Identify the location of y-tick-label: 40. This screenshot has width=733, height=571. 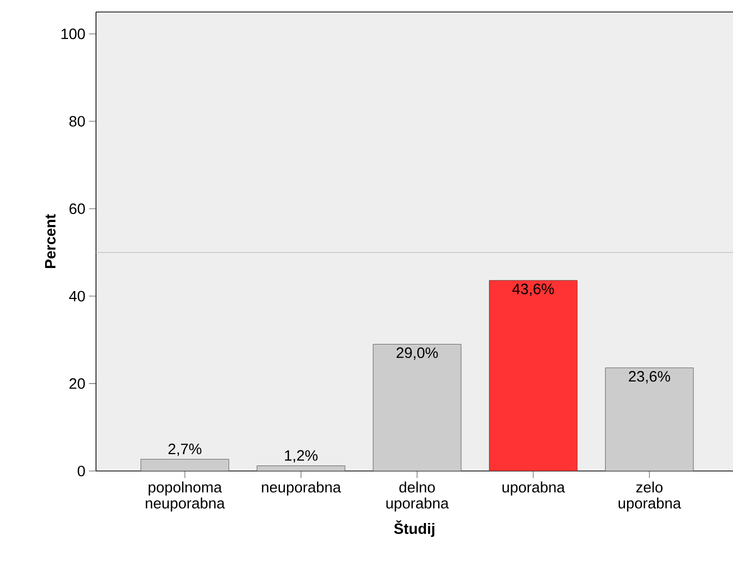
(77, 296).